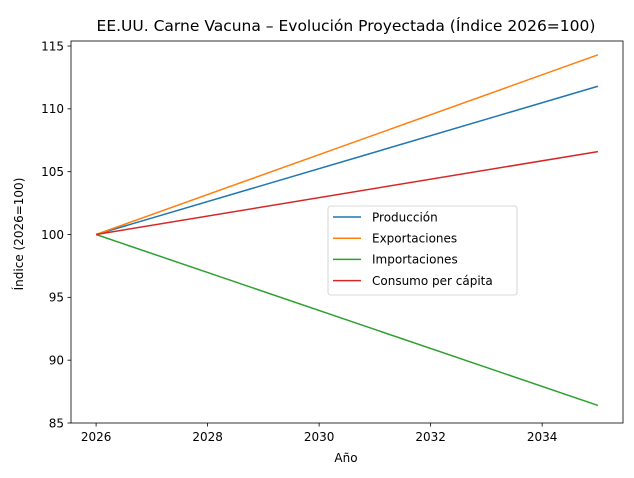 The height and width of the screenshot is (478, 634). I want to click on y-tick-label: 85, so click(56, 423).